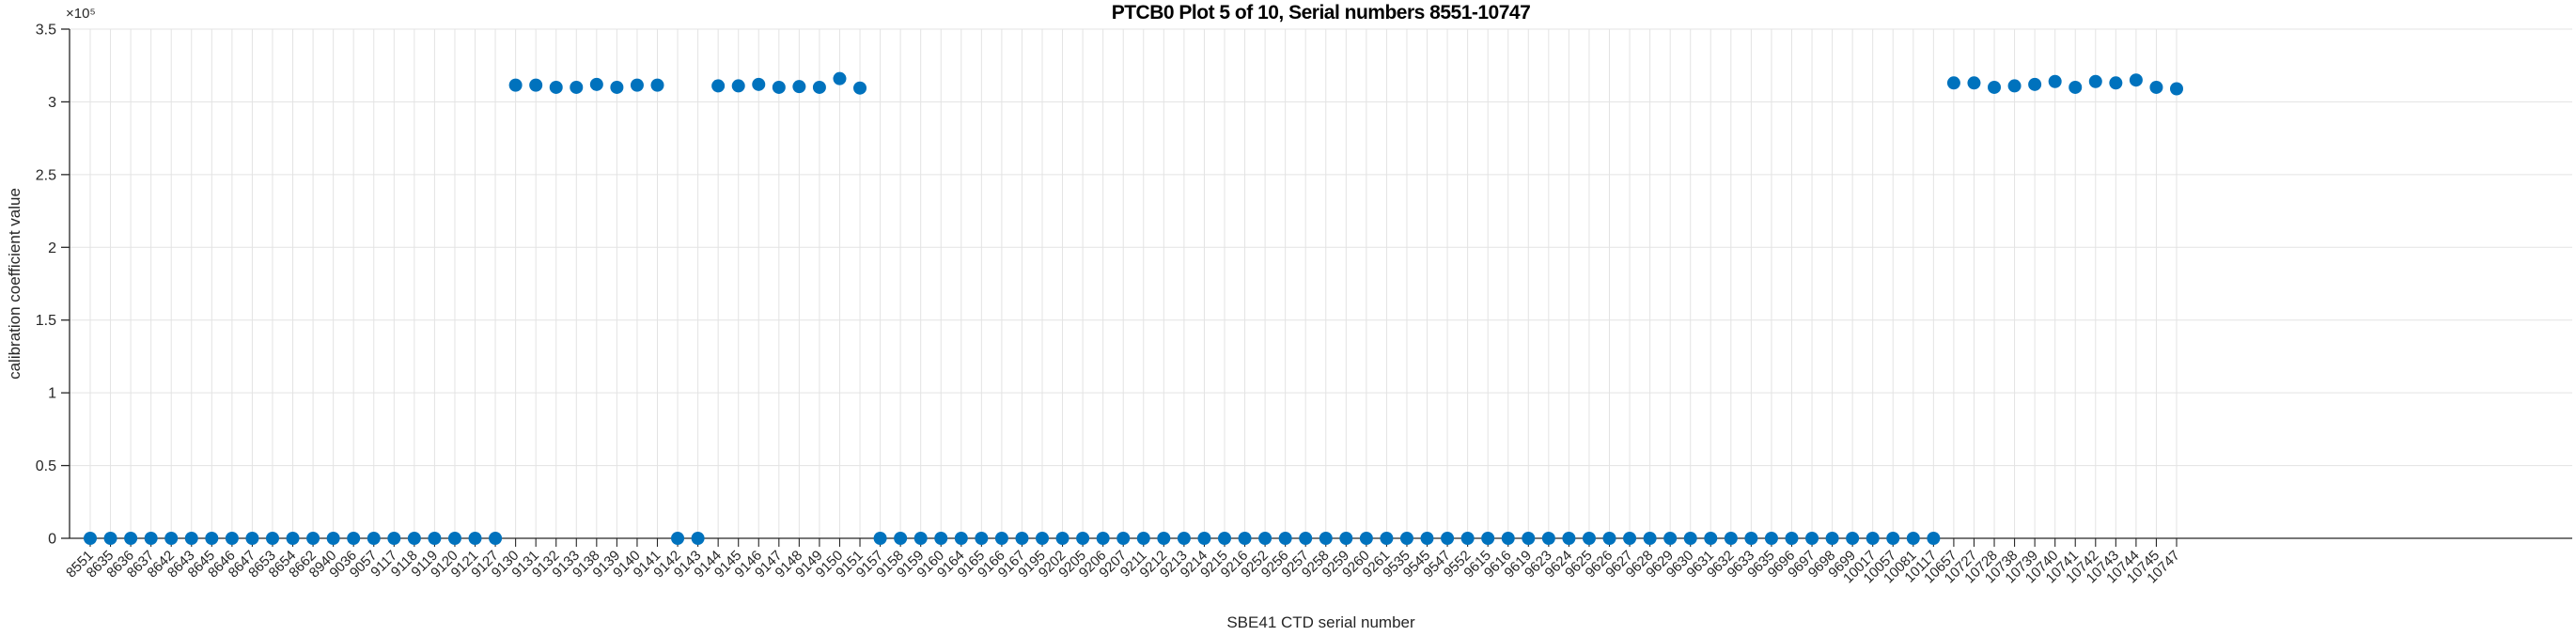 This screenshot has width=2576, height=636. Describe the element at coordinates (81, 14) in the screenshot. I see `y-axis-exponent: ×10⁵` at that location.